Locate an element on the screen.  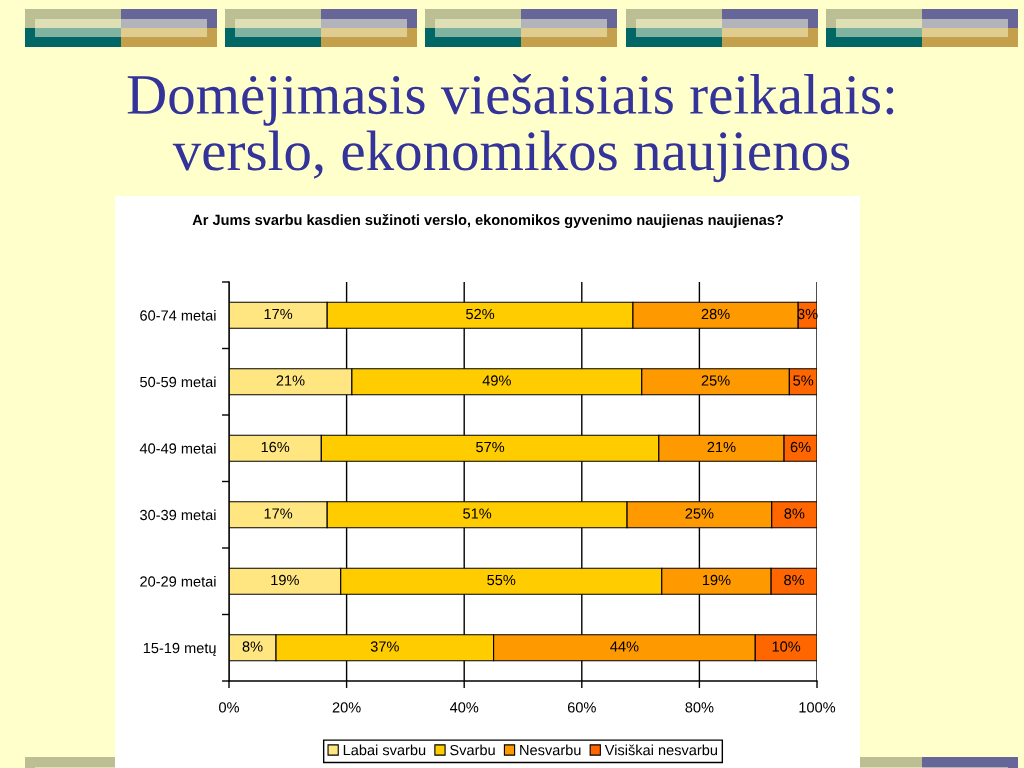
data-label: 52% is located at coordinates (480, 314).